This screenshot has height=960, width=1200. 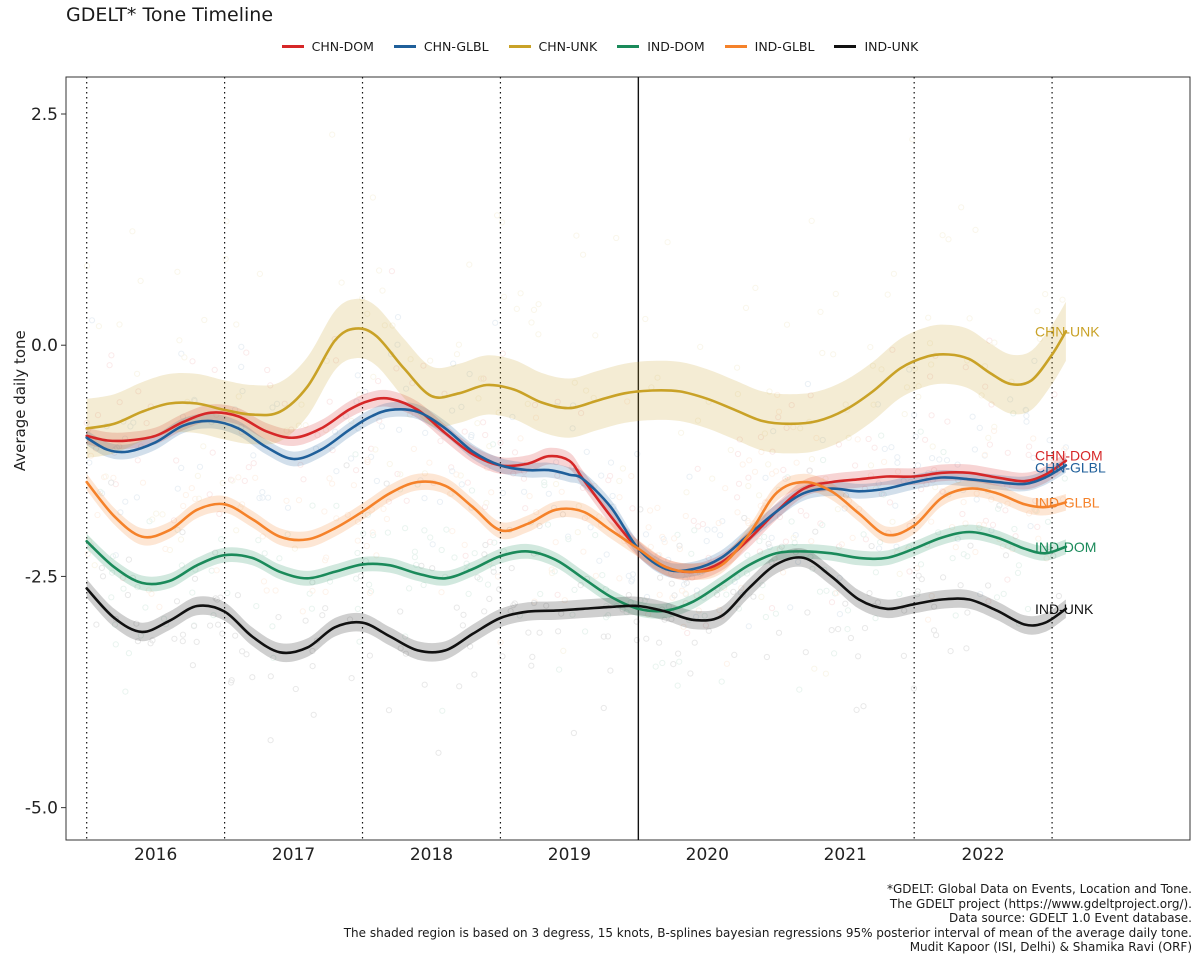 What do you see at coordinates (519, 46) in the screenshot?
I see `legend-swatch` at bounding box center [519, 46].